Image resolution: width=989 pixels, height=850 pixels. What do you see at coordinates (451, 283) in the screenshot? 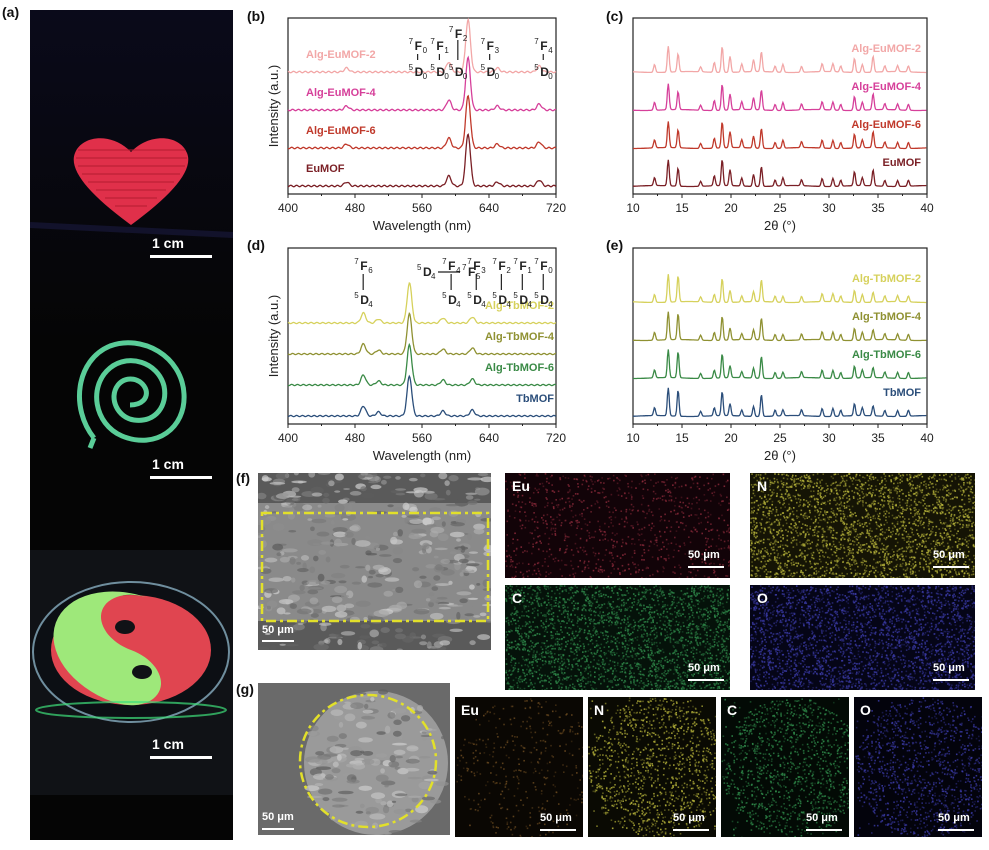
I see `transition-label: 7 F 45 D 4` at bounding box center [451, 283].